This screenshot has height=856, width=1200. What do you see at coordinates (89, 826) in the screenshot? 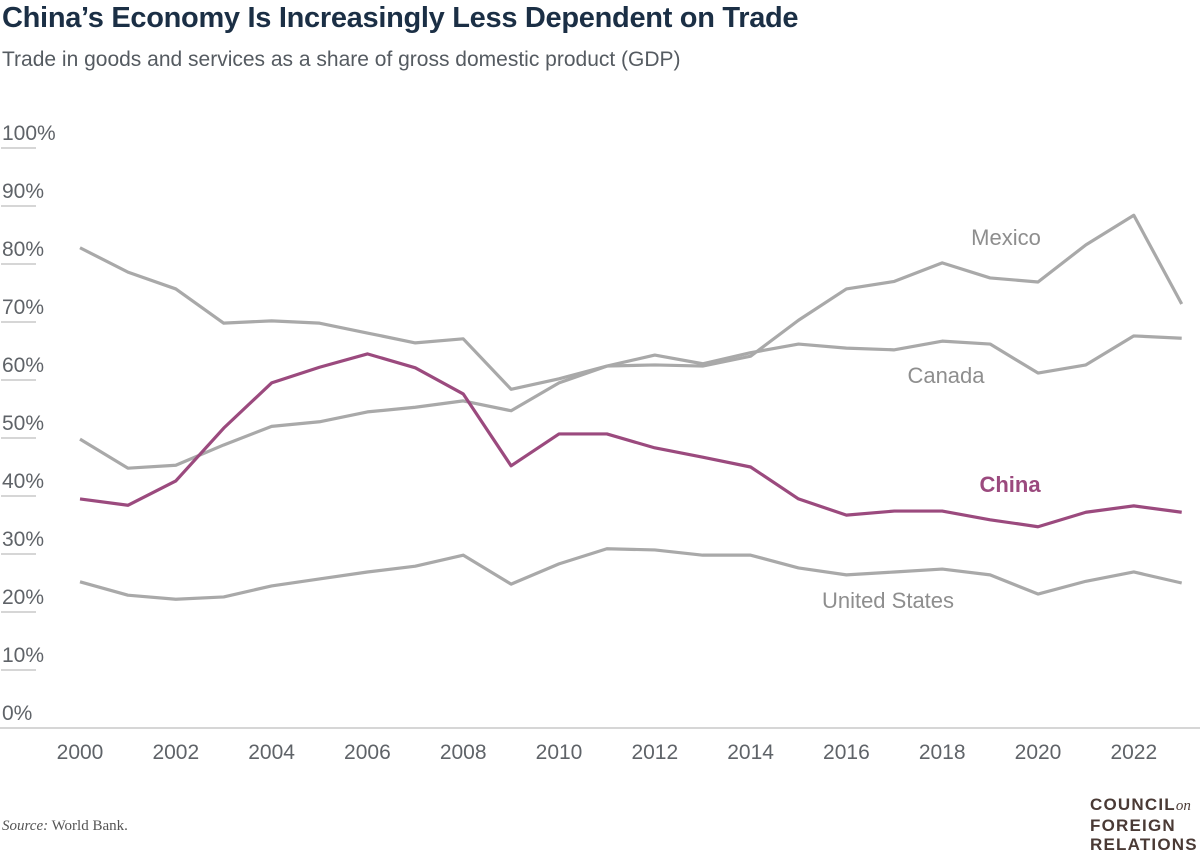
I see `source-text: World Bank.` at bounding box center [89, 826].